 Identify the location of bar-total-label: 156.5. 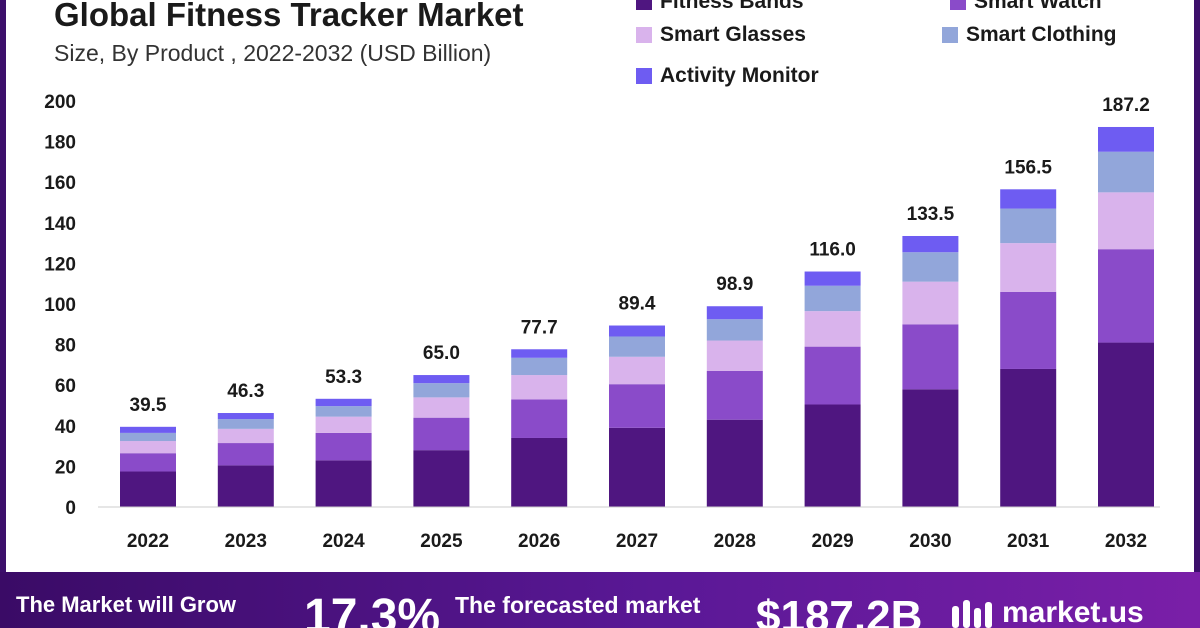
(1028, 167).